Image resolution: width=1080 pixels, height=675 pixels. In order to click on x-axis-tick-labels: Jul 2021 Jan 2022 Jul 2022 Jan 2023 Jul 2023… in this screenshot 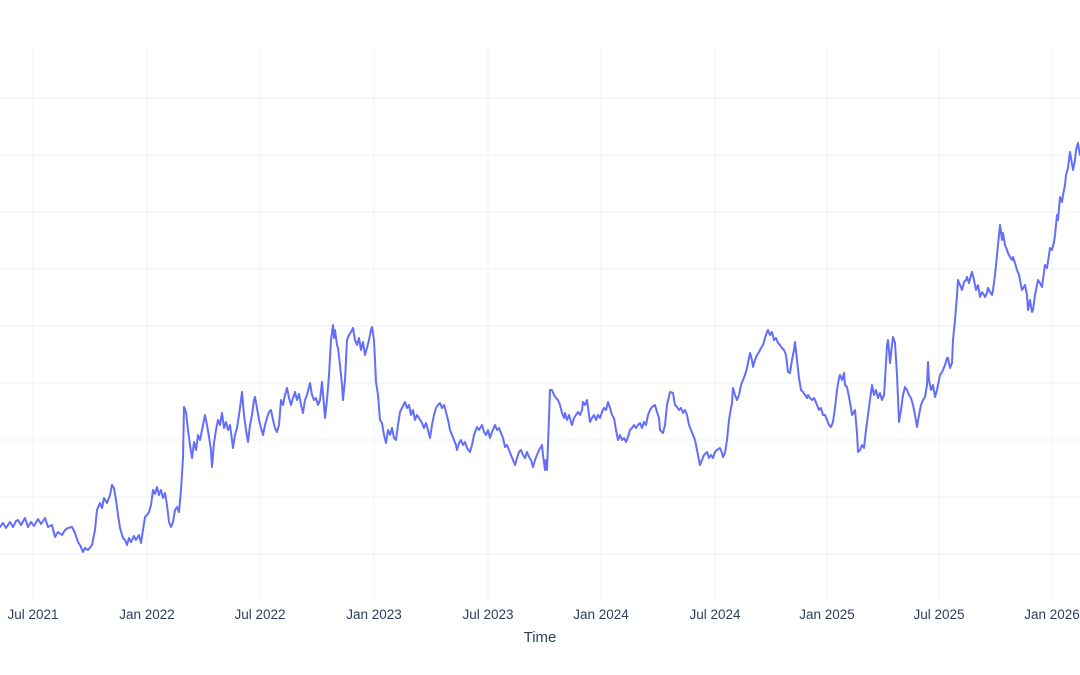, I will do `click(543, 614)`.